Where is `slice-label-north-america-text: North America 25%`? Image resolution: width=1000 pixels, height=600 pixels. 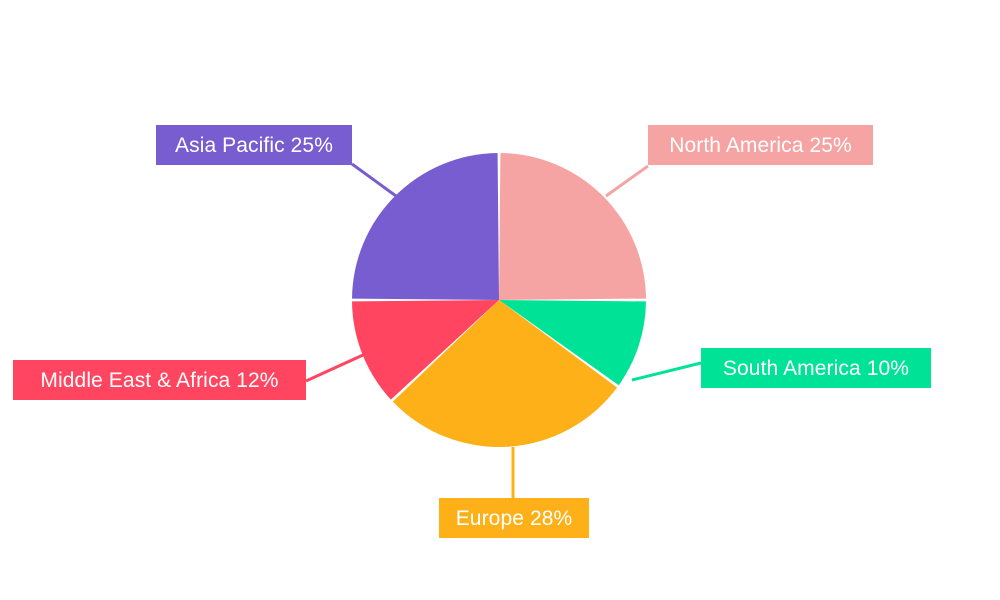
slice-label-north-america-text: North America 25% is located at coordinates (760, 145).